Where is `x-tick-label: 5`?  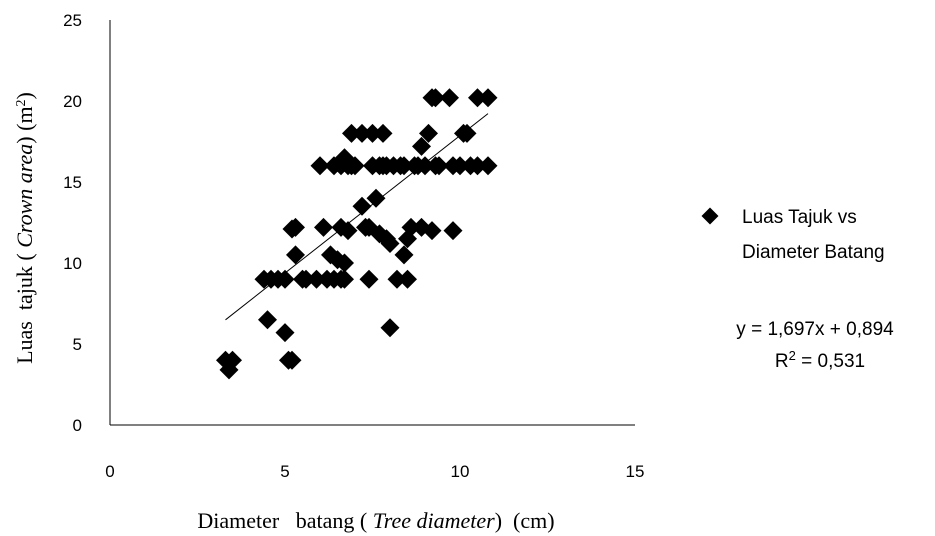 x-tick-label: 5 is located at coordinates (284, 471).